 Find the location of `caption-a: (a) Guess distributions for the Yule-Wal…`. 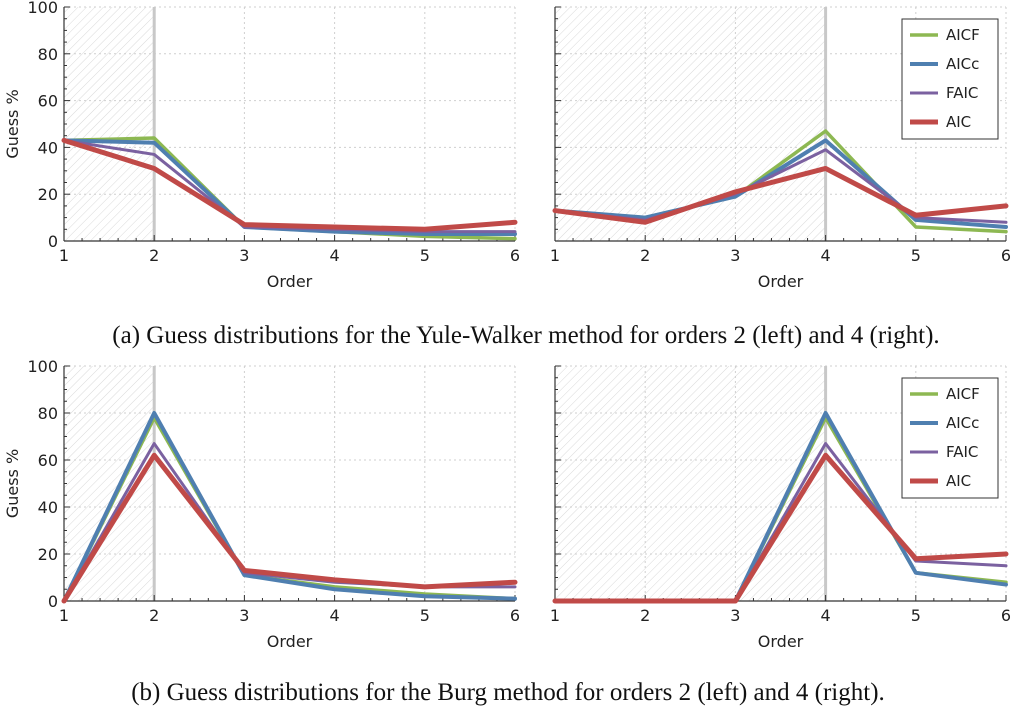

caption-a: (a) Guess distributions for the Yule-Wal… is located at coordinates (525, 335).